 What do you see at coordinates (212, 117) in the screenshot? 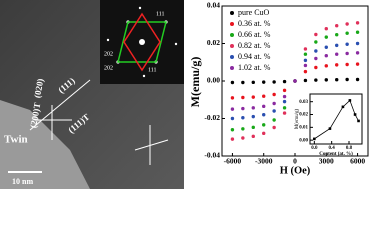
I see `y-tick-label: -0.02` at bounding box center [212, 117].